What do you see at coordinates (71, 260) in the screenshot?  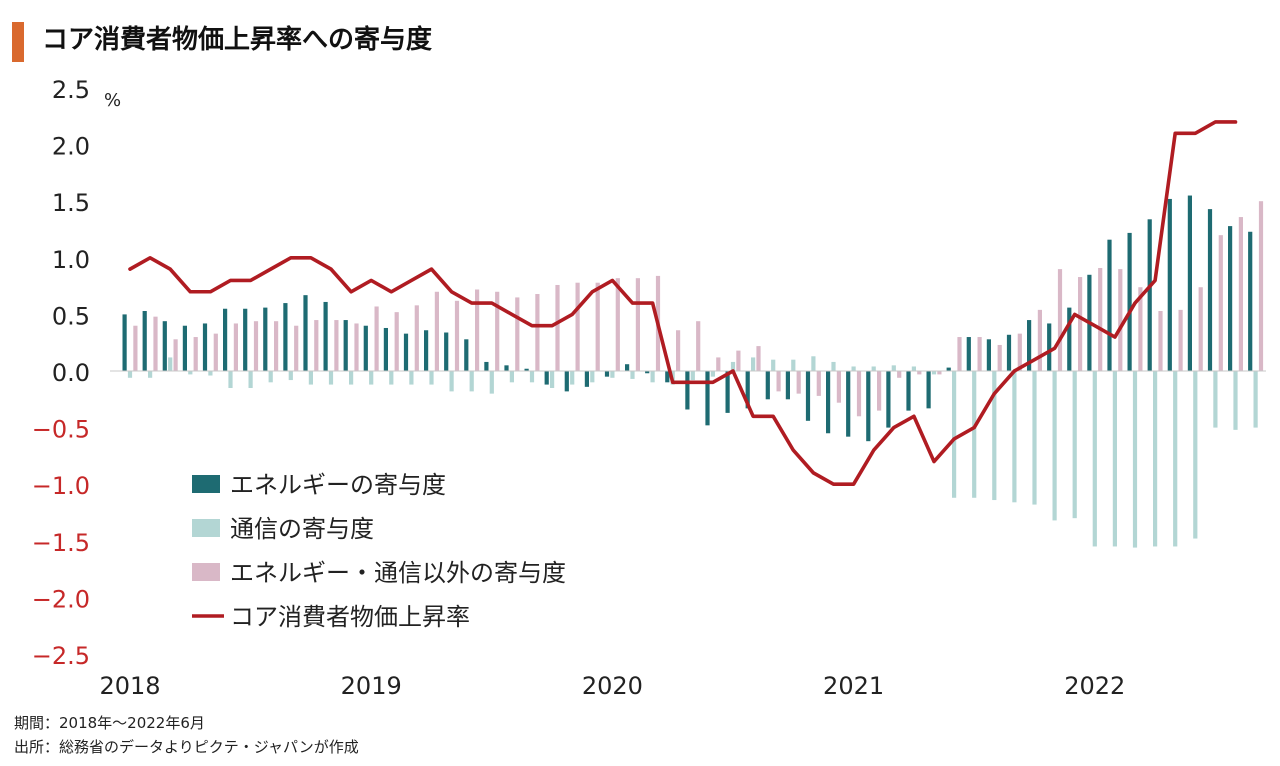 I see `y-tick-label: 1.0` at bounding box center [71, 260].